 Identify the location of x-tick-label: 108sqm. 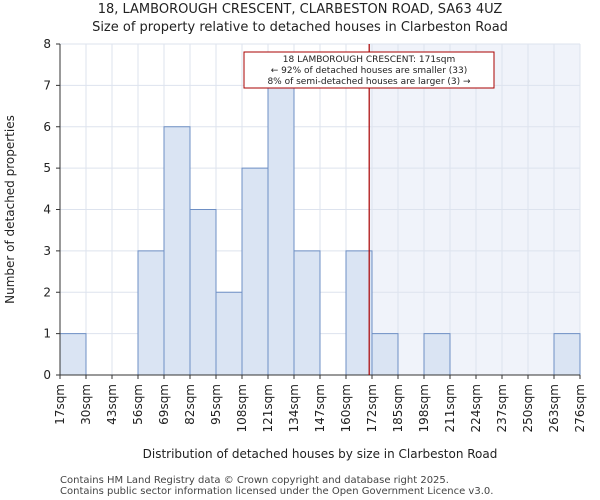
(242, 408).